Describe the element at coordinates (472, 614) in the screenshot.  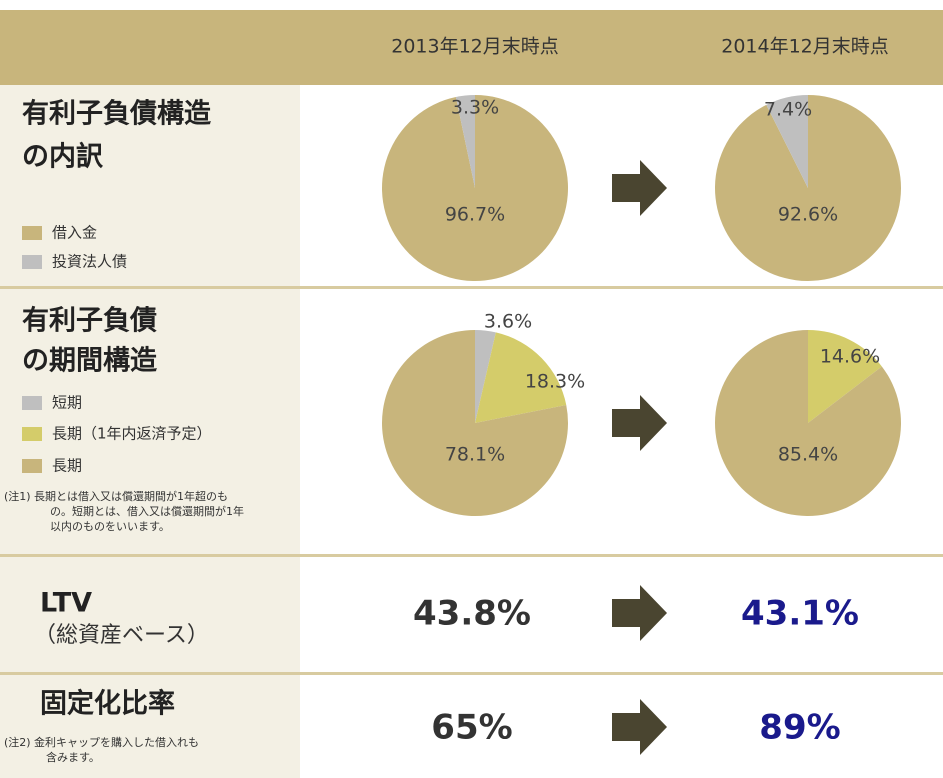
I see `kpi-value: 43.8%` at that location.